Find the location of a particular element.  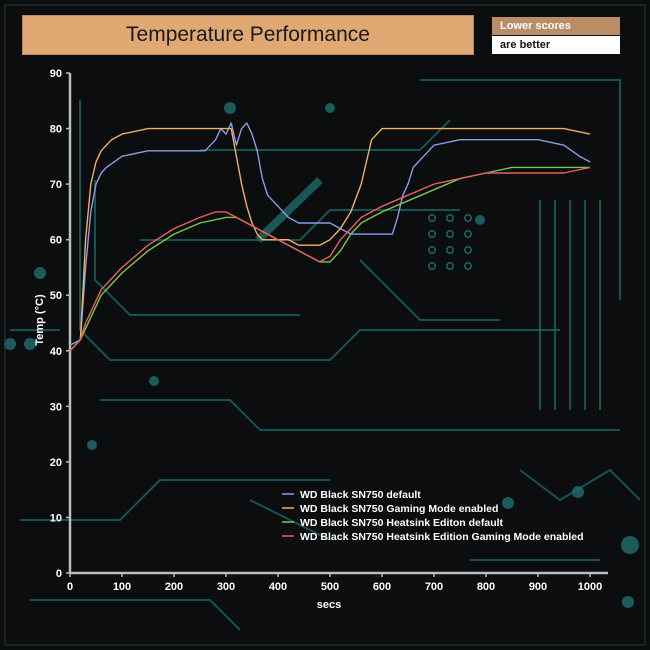

x-tick-label: 700 is located at coordinates (434, 587).